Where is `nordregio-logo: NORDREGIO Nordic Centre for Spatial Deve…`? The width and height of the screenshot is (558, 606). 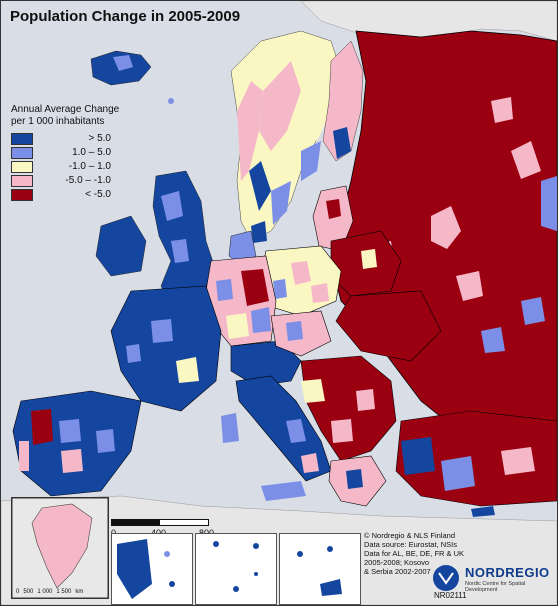 nordregio-logo: NORDREGIO Nordic Centre for Spatial Deve… is located at coordinates (493, 582).